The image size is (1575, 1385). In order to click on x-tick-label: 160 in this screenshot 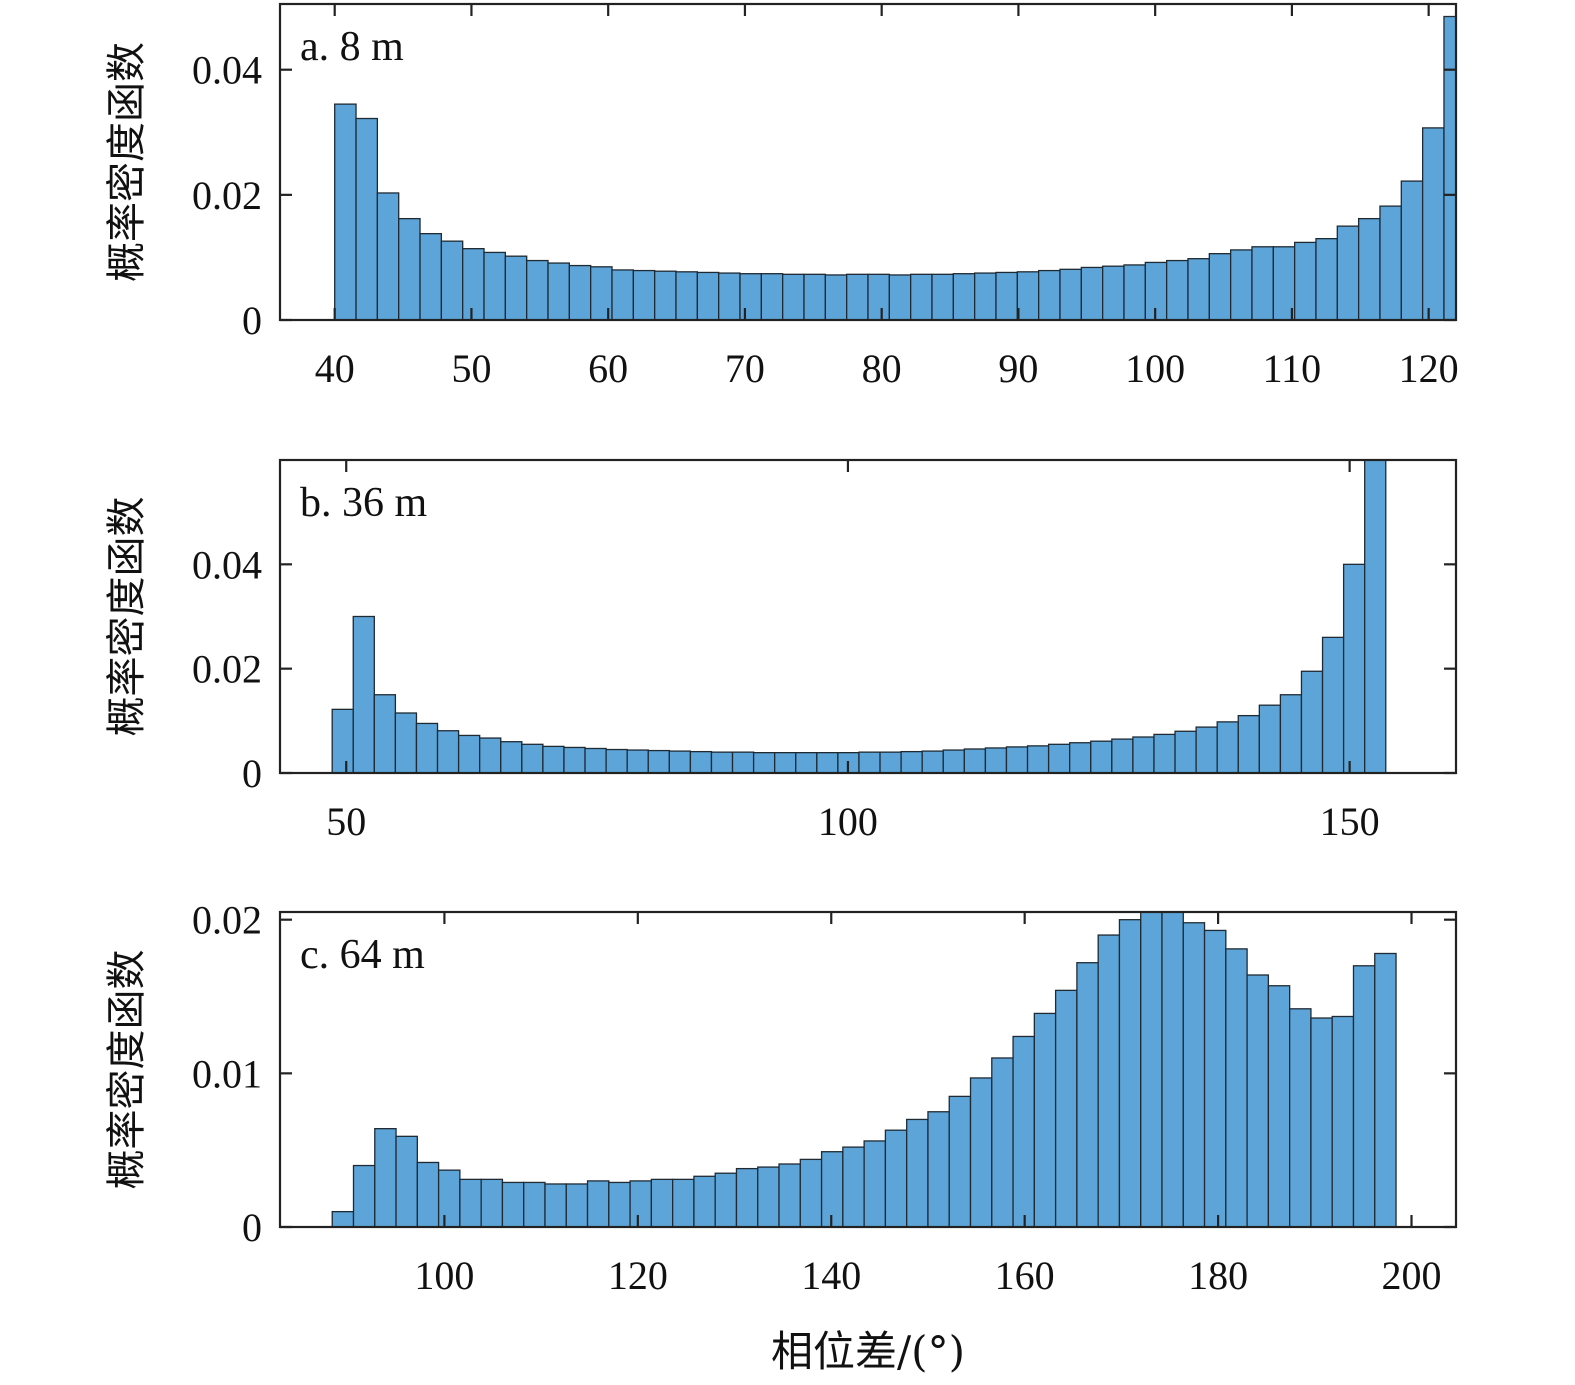, I will do `click(1025, 1275)`.